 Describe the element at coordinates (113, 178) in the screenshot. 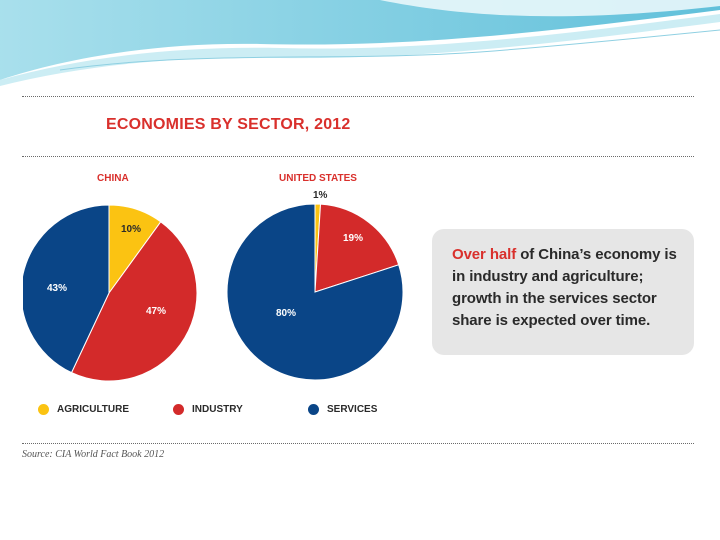

I see `china-chart-title: CHINA` at that location.